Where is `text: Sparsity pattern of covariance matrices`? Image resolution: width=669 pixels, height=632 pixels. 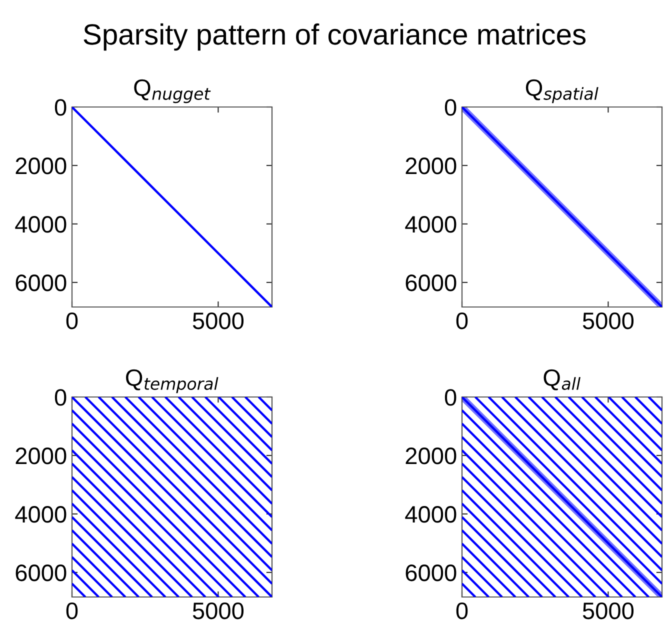 text: Sparsity pattern of covariance matrices is located at coordinates (335, 37).